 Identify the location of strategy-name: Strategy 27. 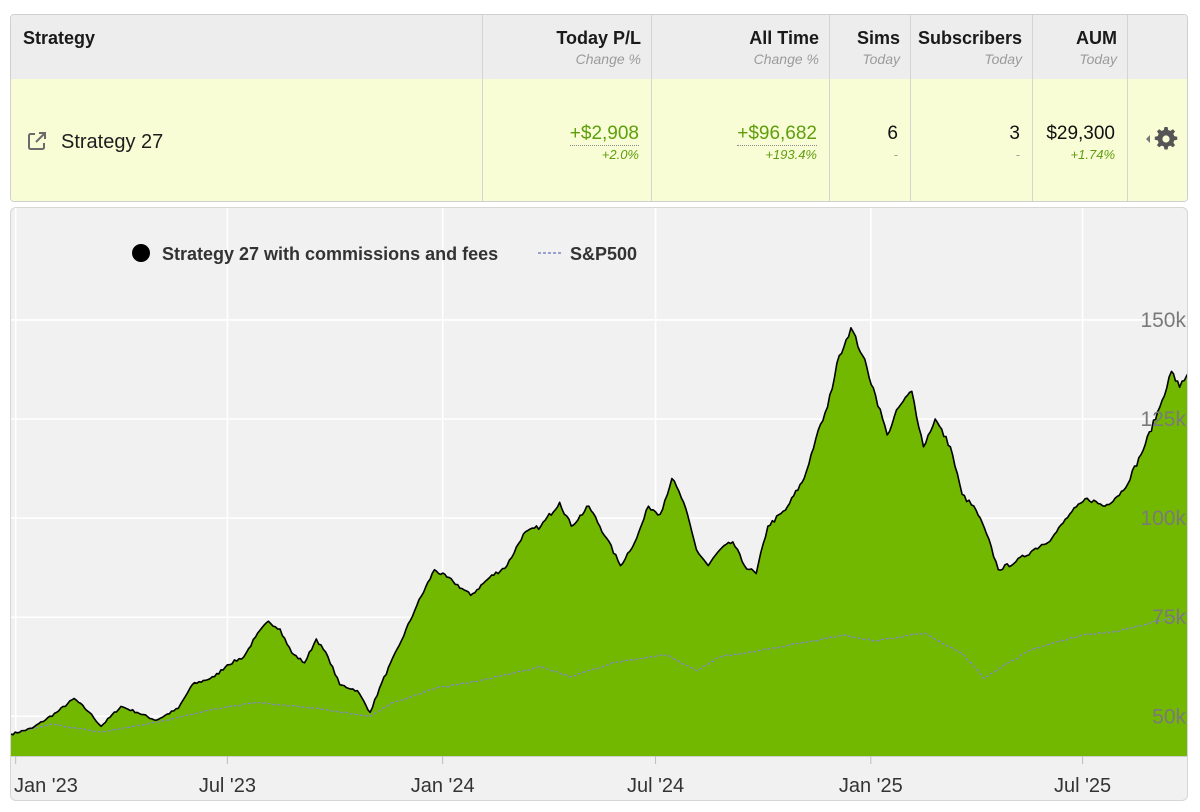
(112, 142).